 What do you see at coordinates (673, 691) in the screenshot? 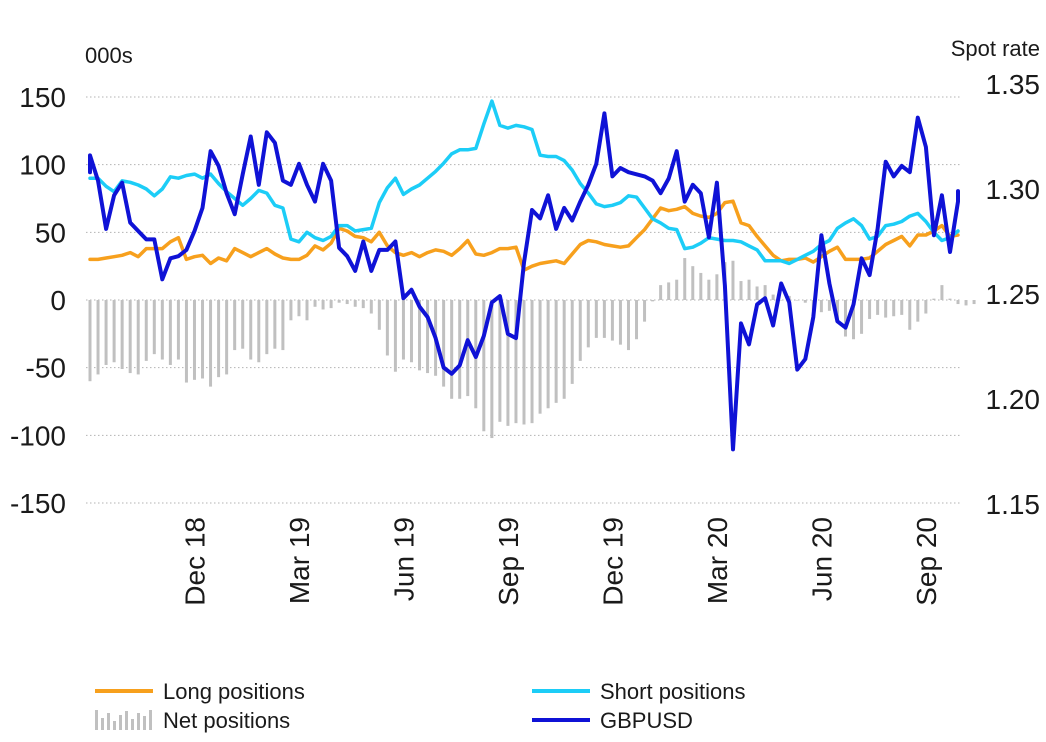
I see `legend-label: Short positions` at bounding box center [673, 691].